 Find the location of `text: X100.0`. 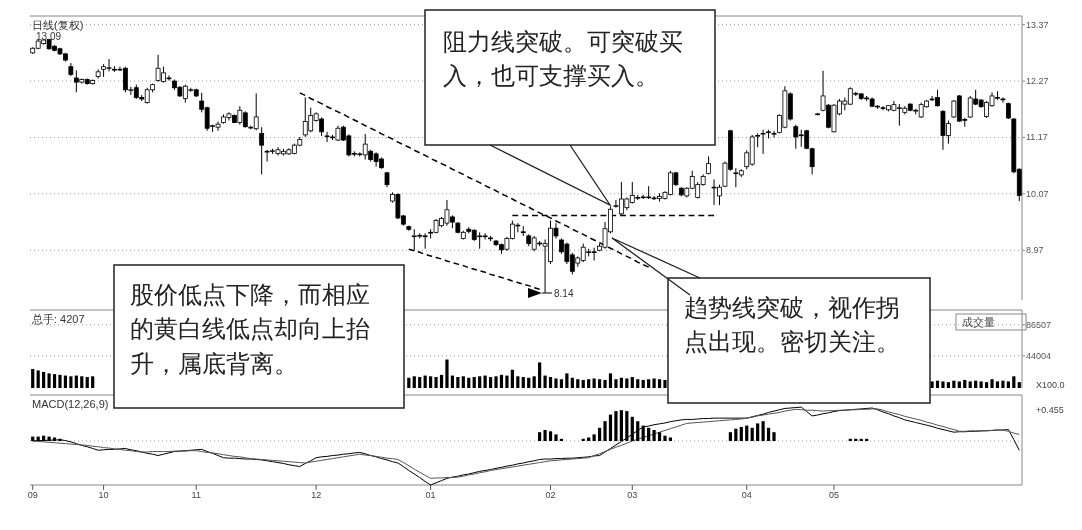

text: X100.0 is located at coordinates (1050, 385).